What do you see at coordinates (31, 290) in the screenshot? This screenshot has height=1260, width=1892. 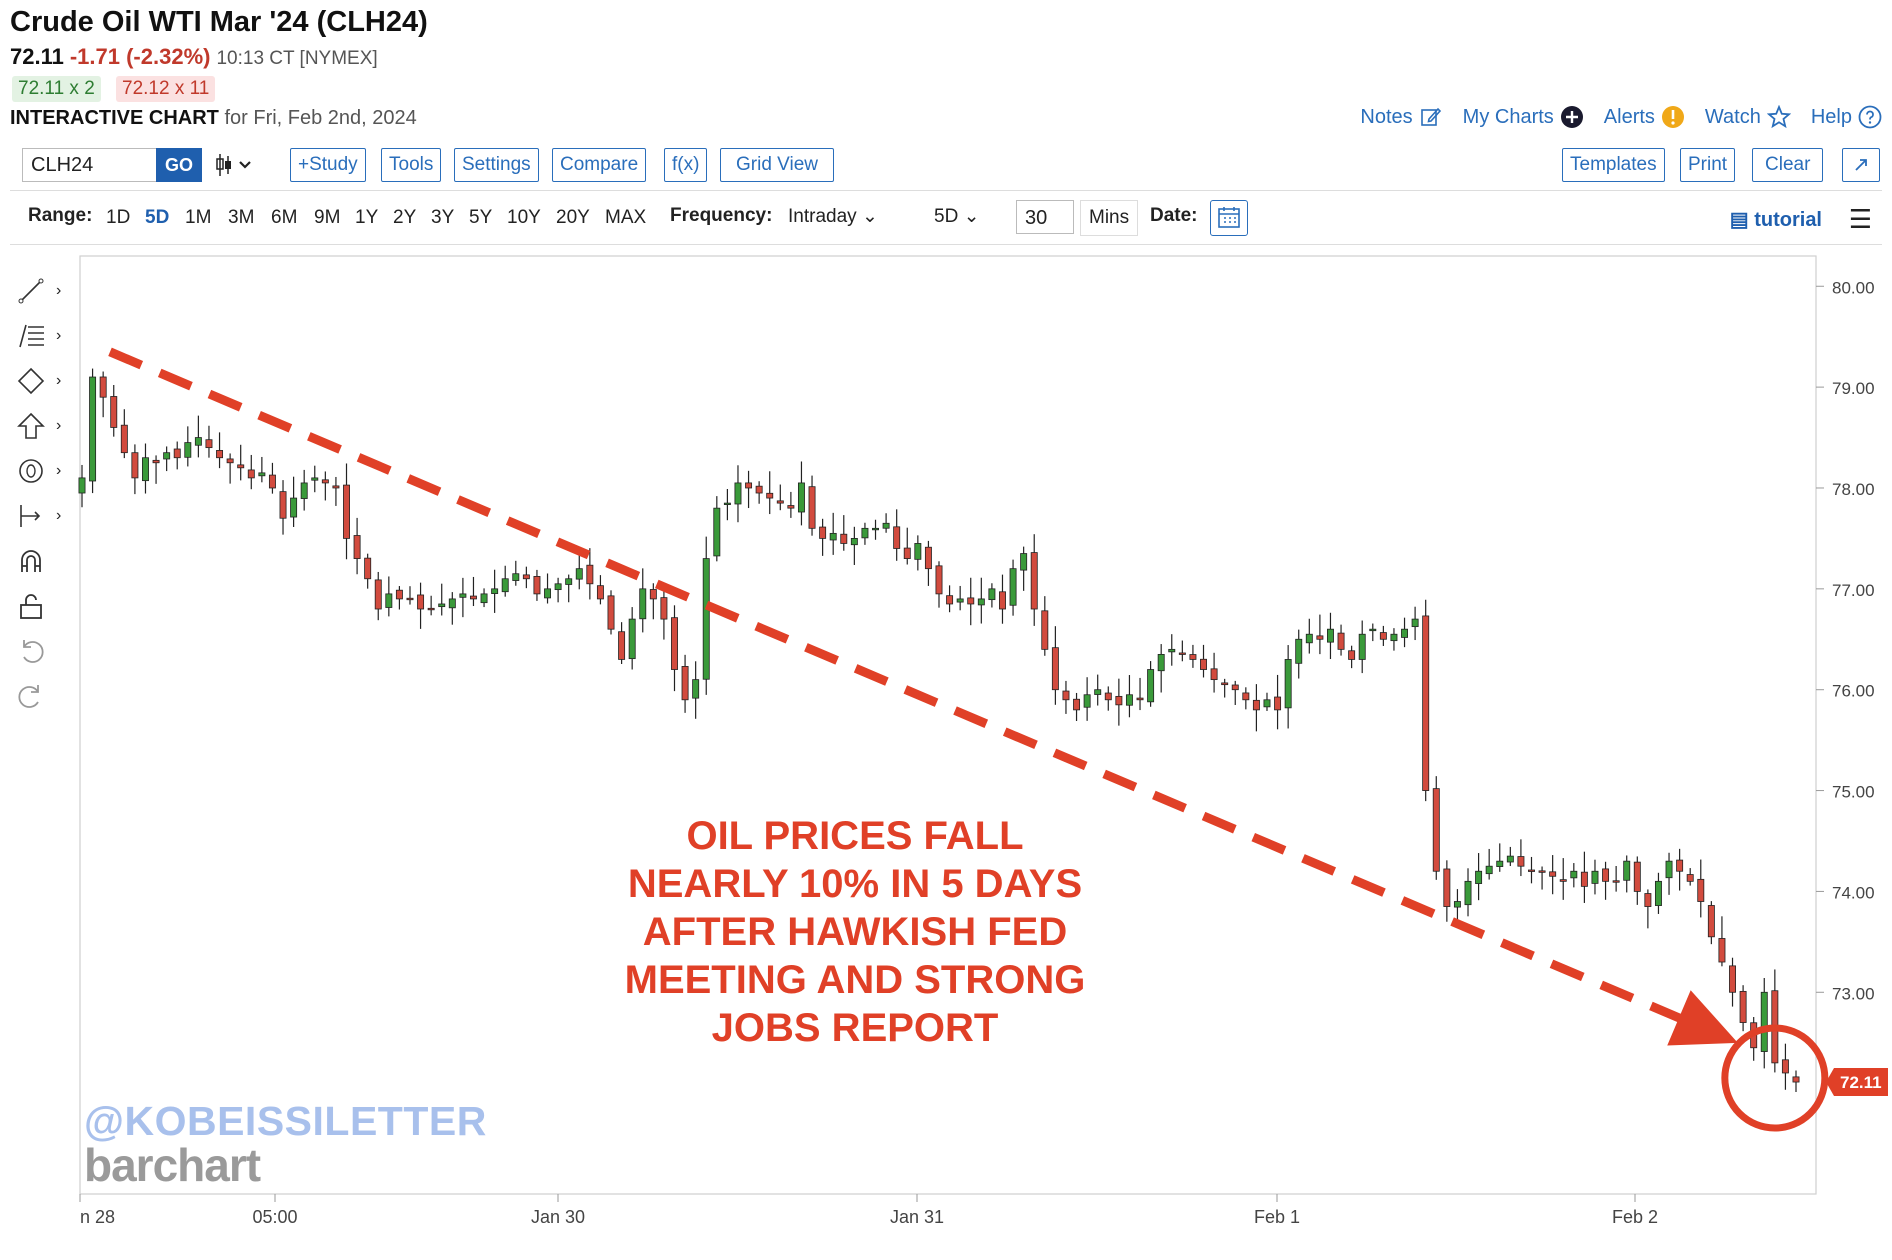 I see `line-draw-icon` at bounding box center [31, 290].